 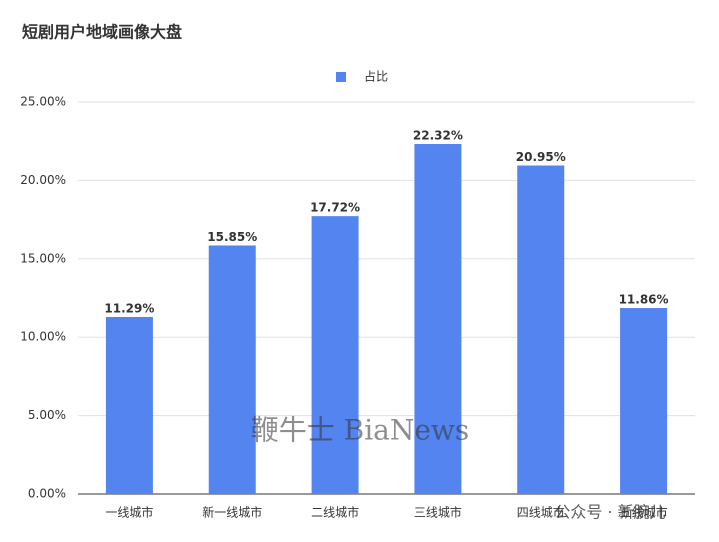 What do you see at coordinates (232, 237) in the screenshot?
I see `value-label: 15.85%` at bounding box center [232, 237].